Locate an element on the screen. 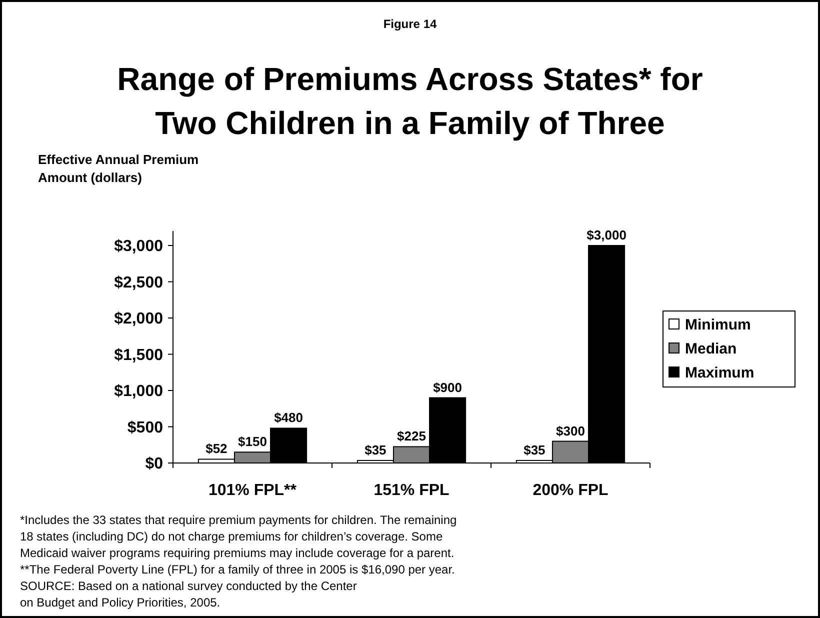  x-tick-label: 200% FPL is located at coordinates (570, 490).